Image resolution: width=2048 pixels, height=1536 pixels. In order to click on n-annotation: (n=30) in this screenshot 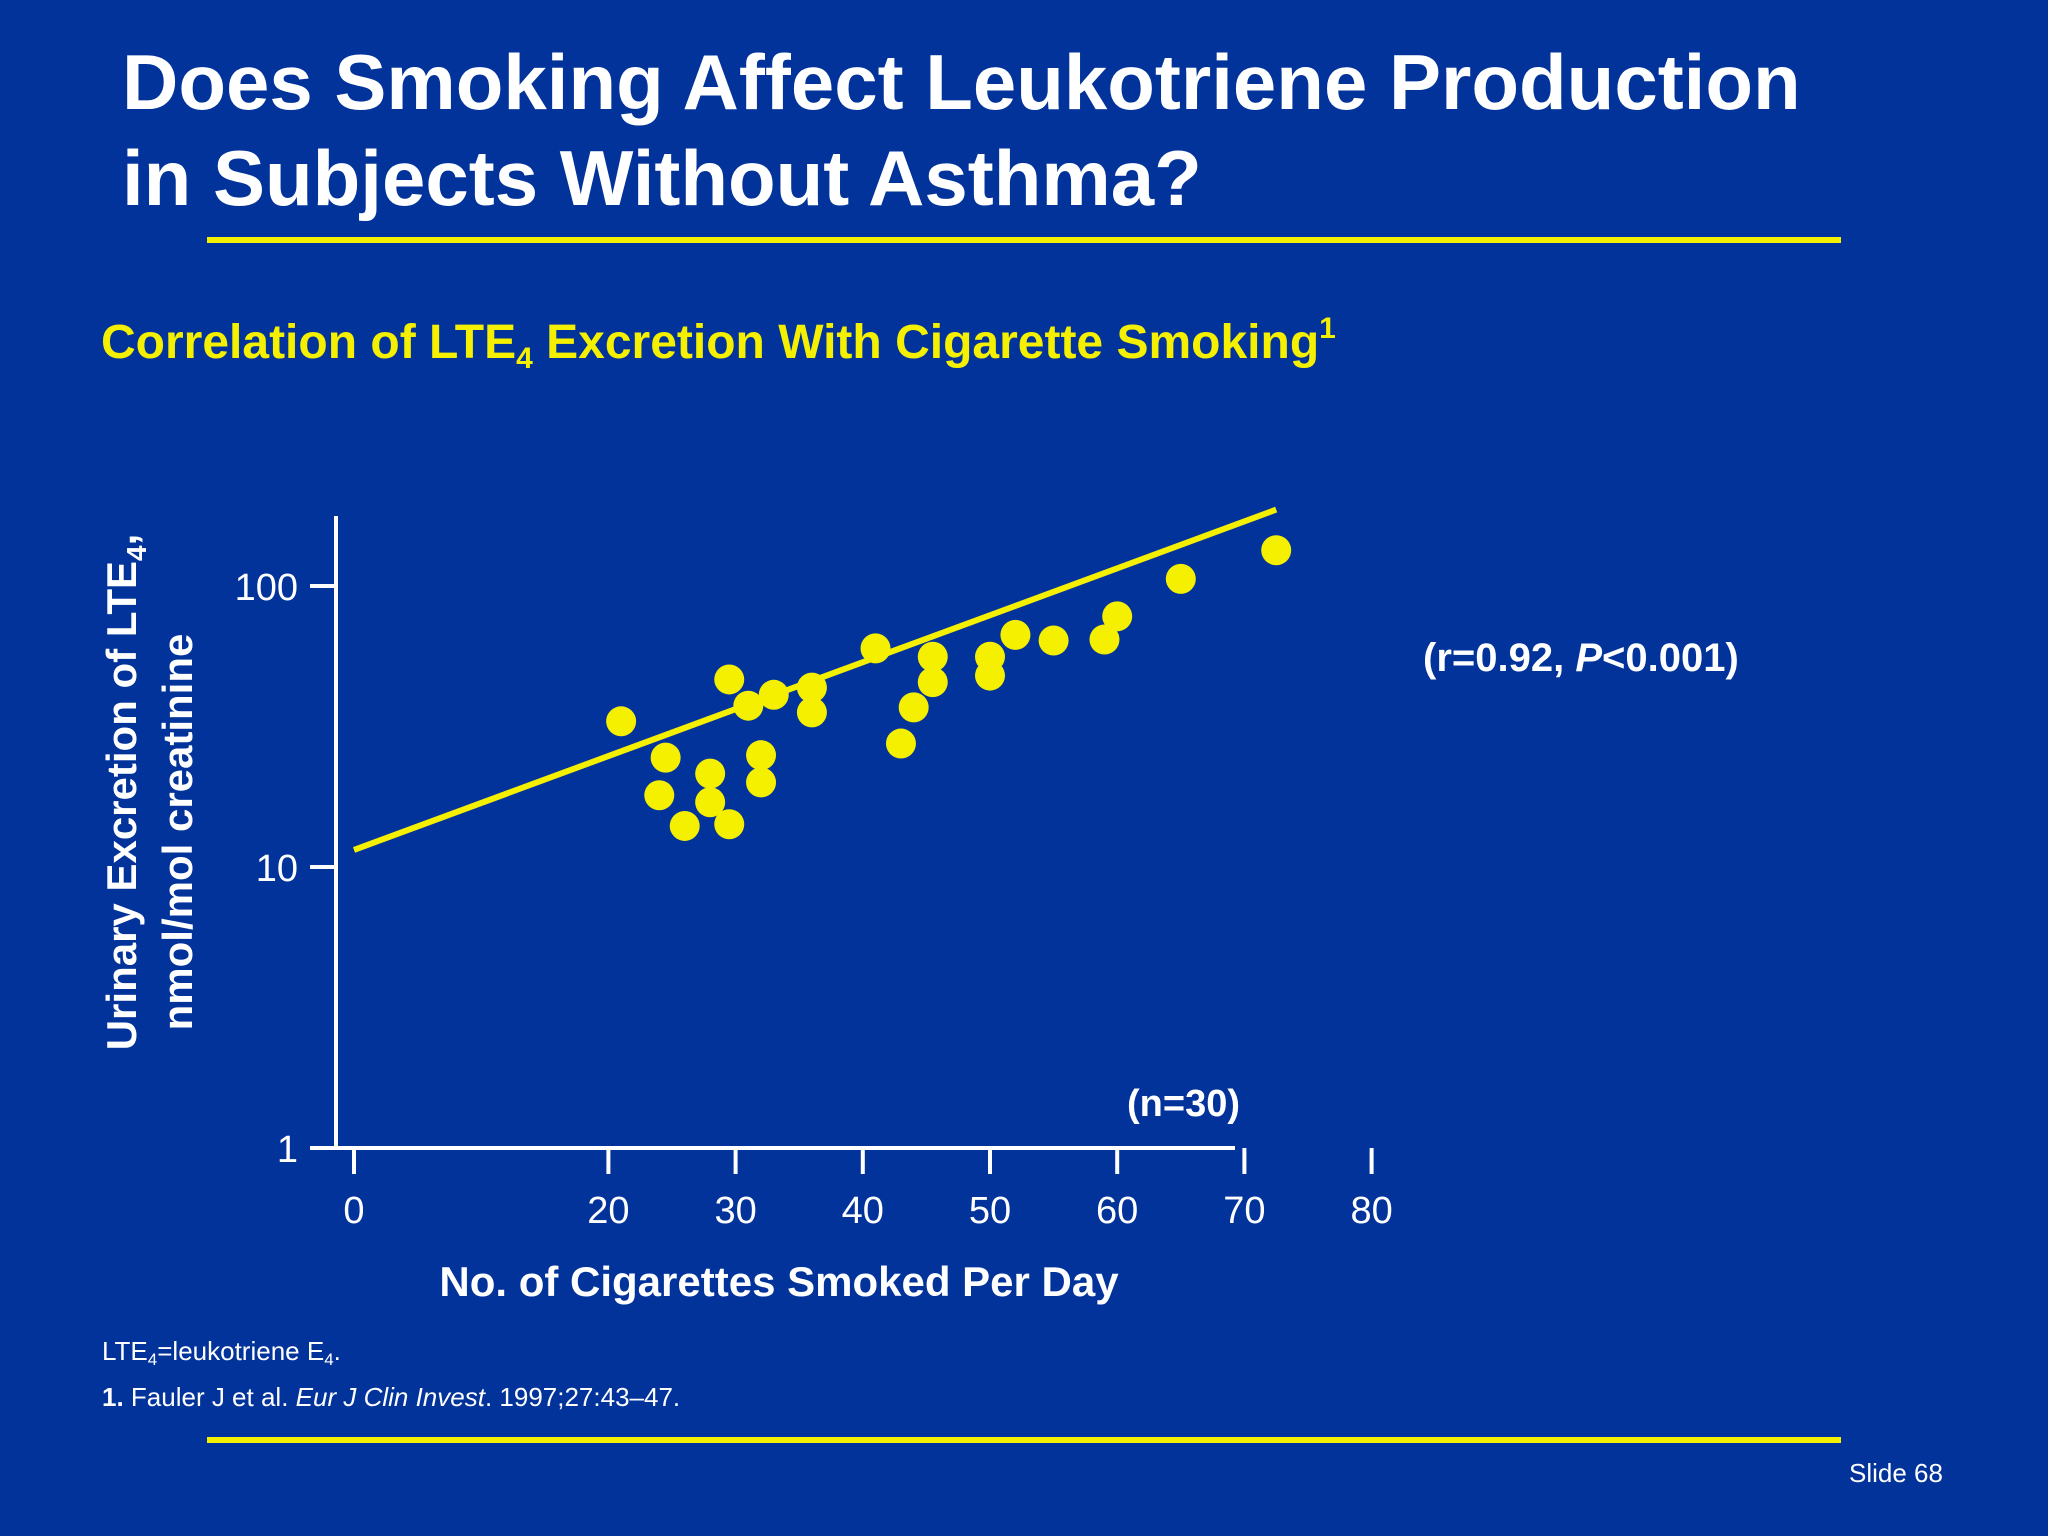, I will do `click(1183, 1104)`.